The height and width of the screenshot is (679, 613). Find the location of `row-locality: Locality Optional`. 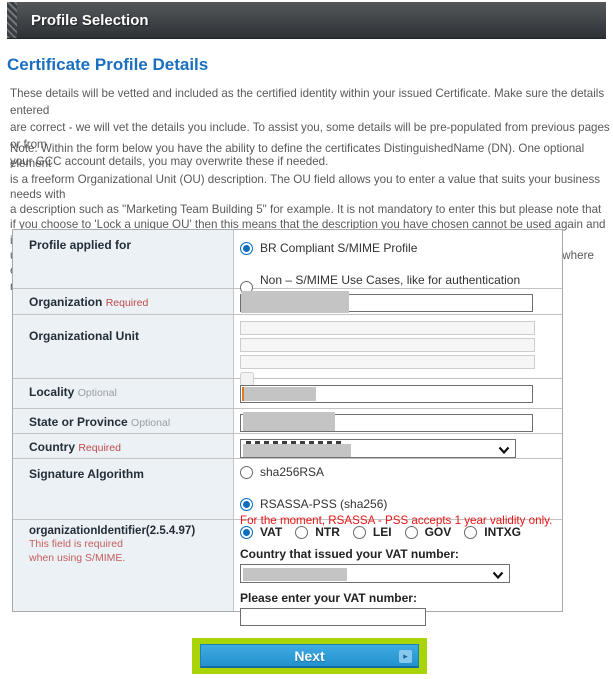

row-locality: Locality Optional is located at coordinates (287, 393).